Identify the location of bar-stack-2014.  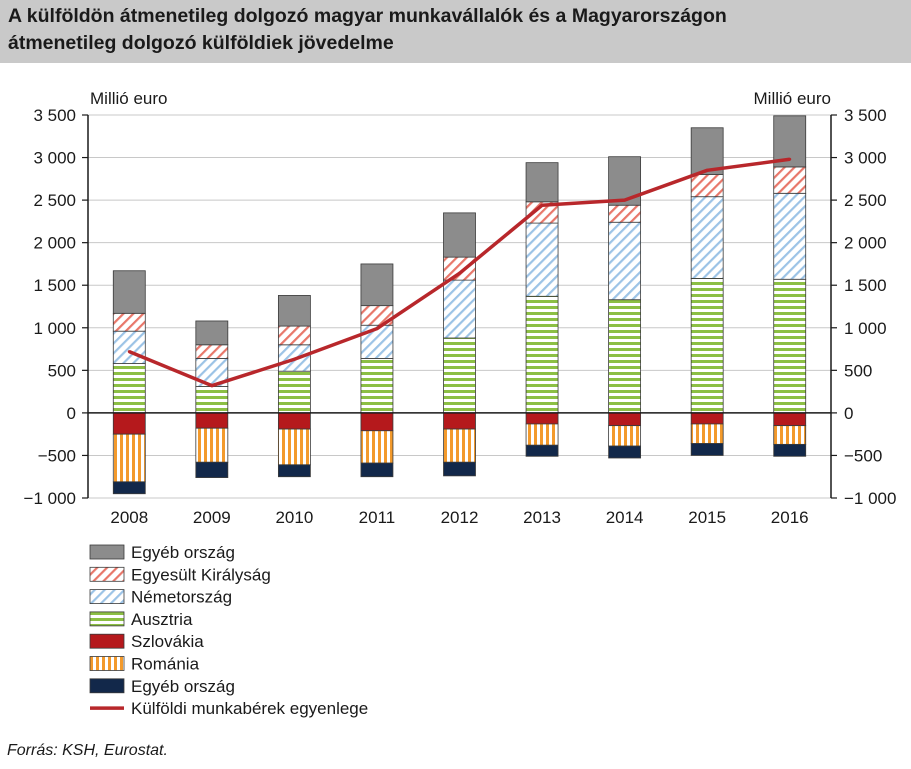
(625, 307).